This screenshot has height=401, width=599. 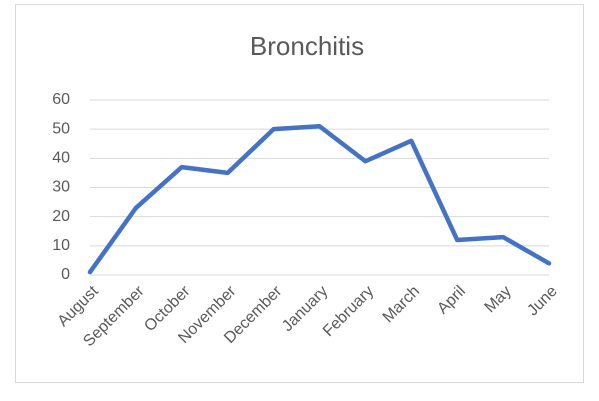 What do you see at coordinates (61, 187) in the screenshot?
I see `y-tick-label: 30` at bounding box center [61, 187].